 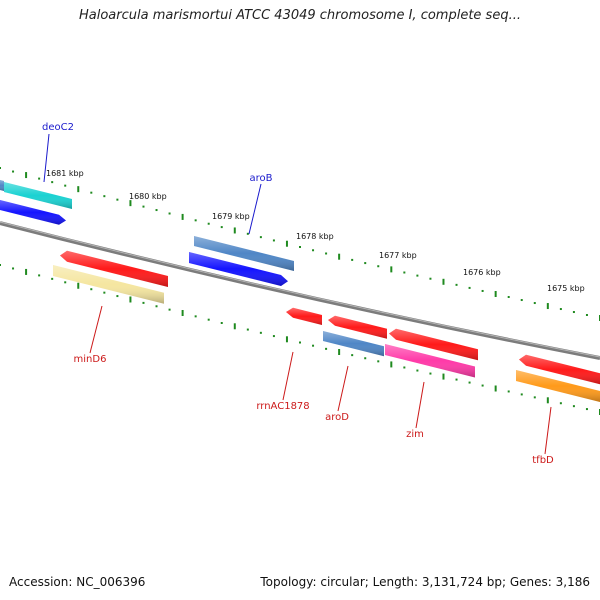 I want to click on accession-text: Accession: NC_006396, so click(x=77, y=582).